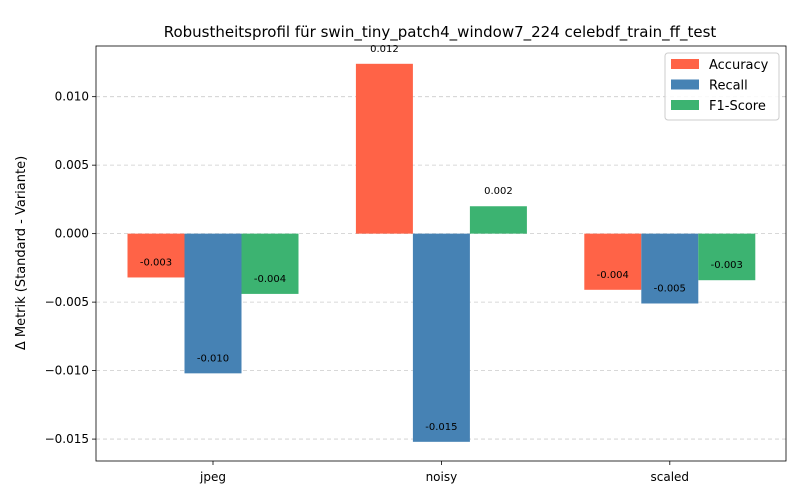  I want to click on y-ticks: −0.015 −0.010 −0.005 0.000 0.005 0.010, so click(70, 268).